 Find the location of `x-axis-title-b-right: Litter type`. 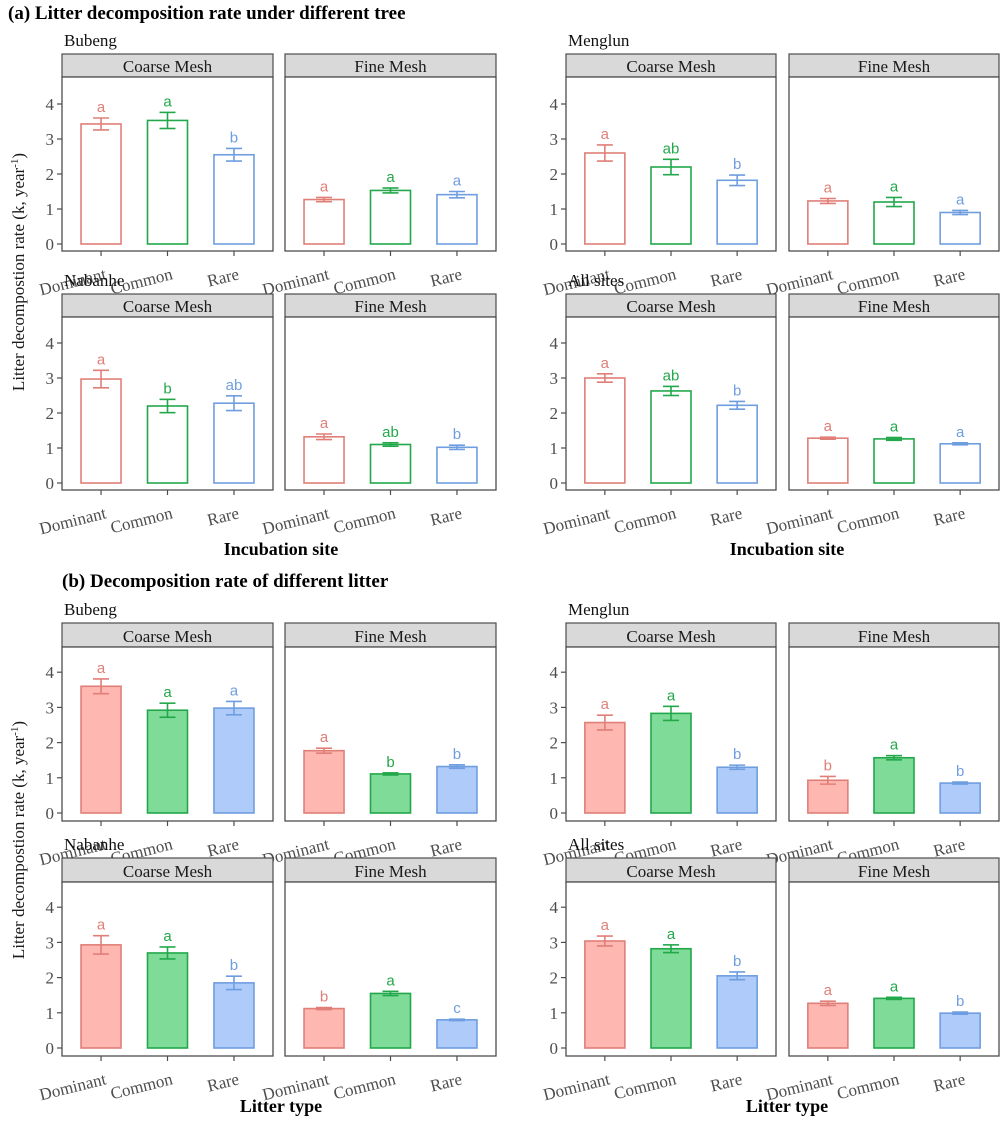

x-axis-title-b-right: Litter type is located at coordinates (787, 1106).